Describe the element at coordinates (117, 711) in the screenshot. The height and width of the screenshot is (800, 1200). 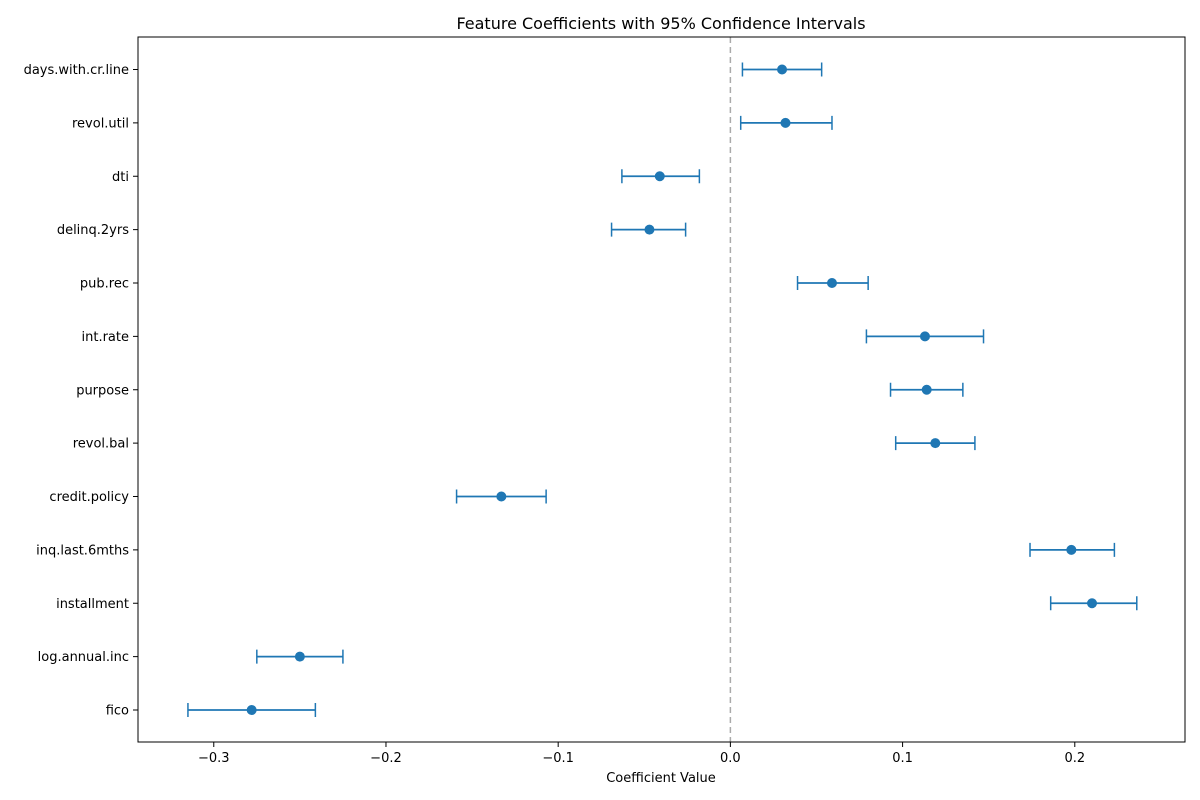
I see `y-tick-label: fico` at that location.